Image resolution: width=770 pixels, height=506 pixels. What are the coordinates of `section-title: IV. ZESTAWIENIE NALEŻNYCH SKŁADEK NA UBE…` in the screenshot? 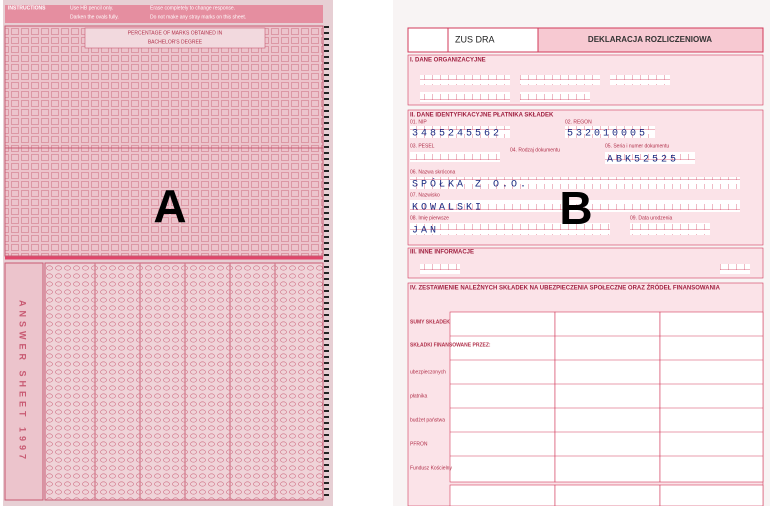 It's located at (565, 288).